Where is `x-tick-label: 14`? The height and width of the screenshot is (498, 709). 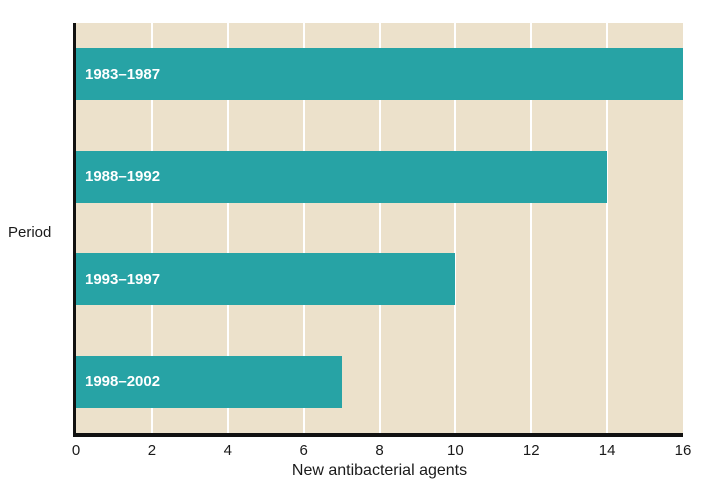
x-tick-label: 14 is located at coordinates (607, 450).